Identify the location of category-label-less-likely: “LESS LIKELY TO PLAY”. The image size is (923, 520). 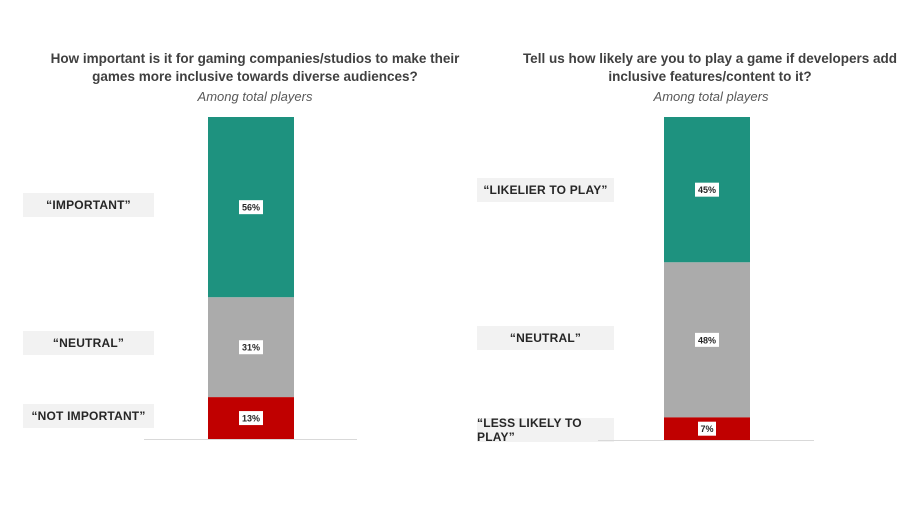
(545, 430).